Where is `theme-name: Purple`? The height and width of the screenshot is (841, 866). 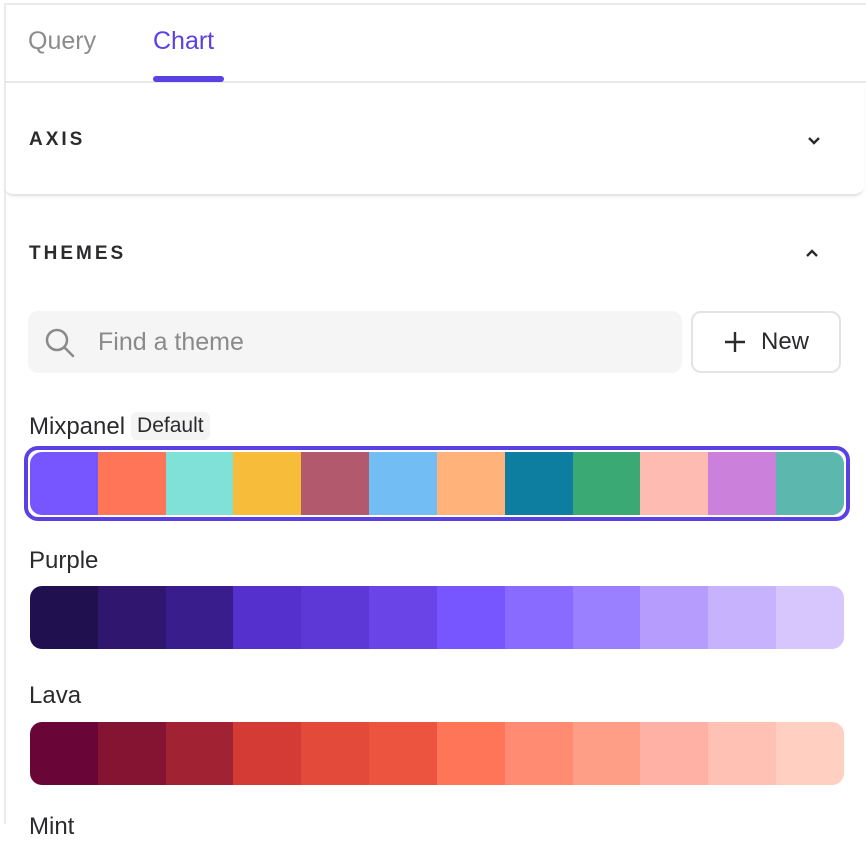 theme-name: Purple is located at coordinates (64, 560).